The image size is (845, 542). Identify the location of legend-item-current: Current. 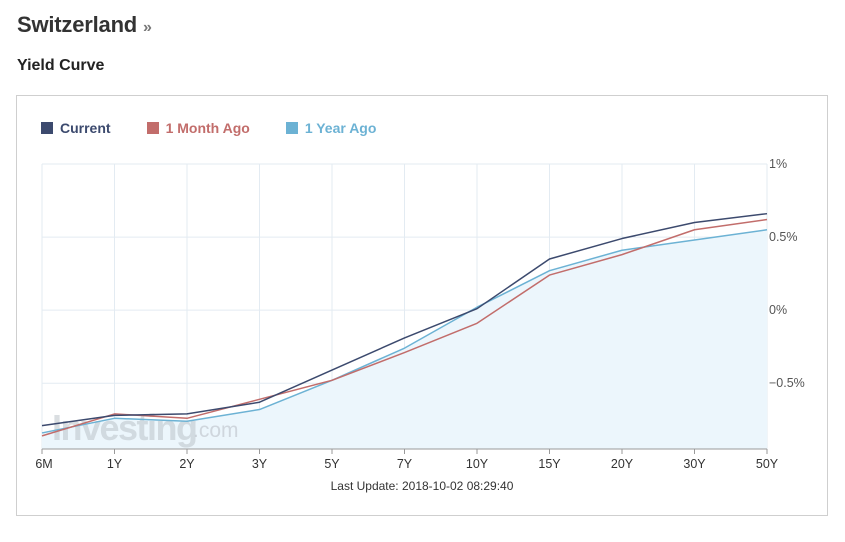
(76, 128).